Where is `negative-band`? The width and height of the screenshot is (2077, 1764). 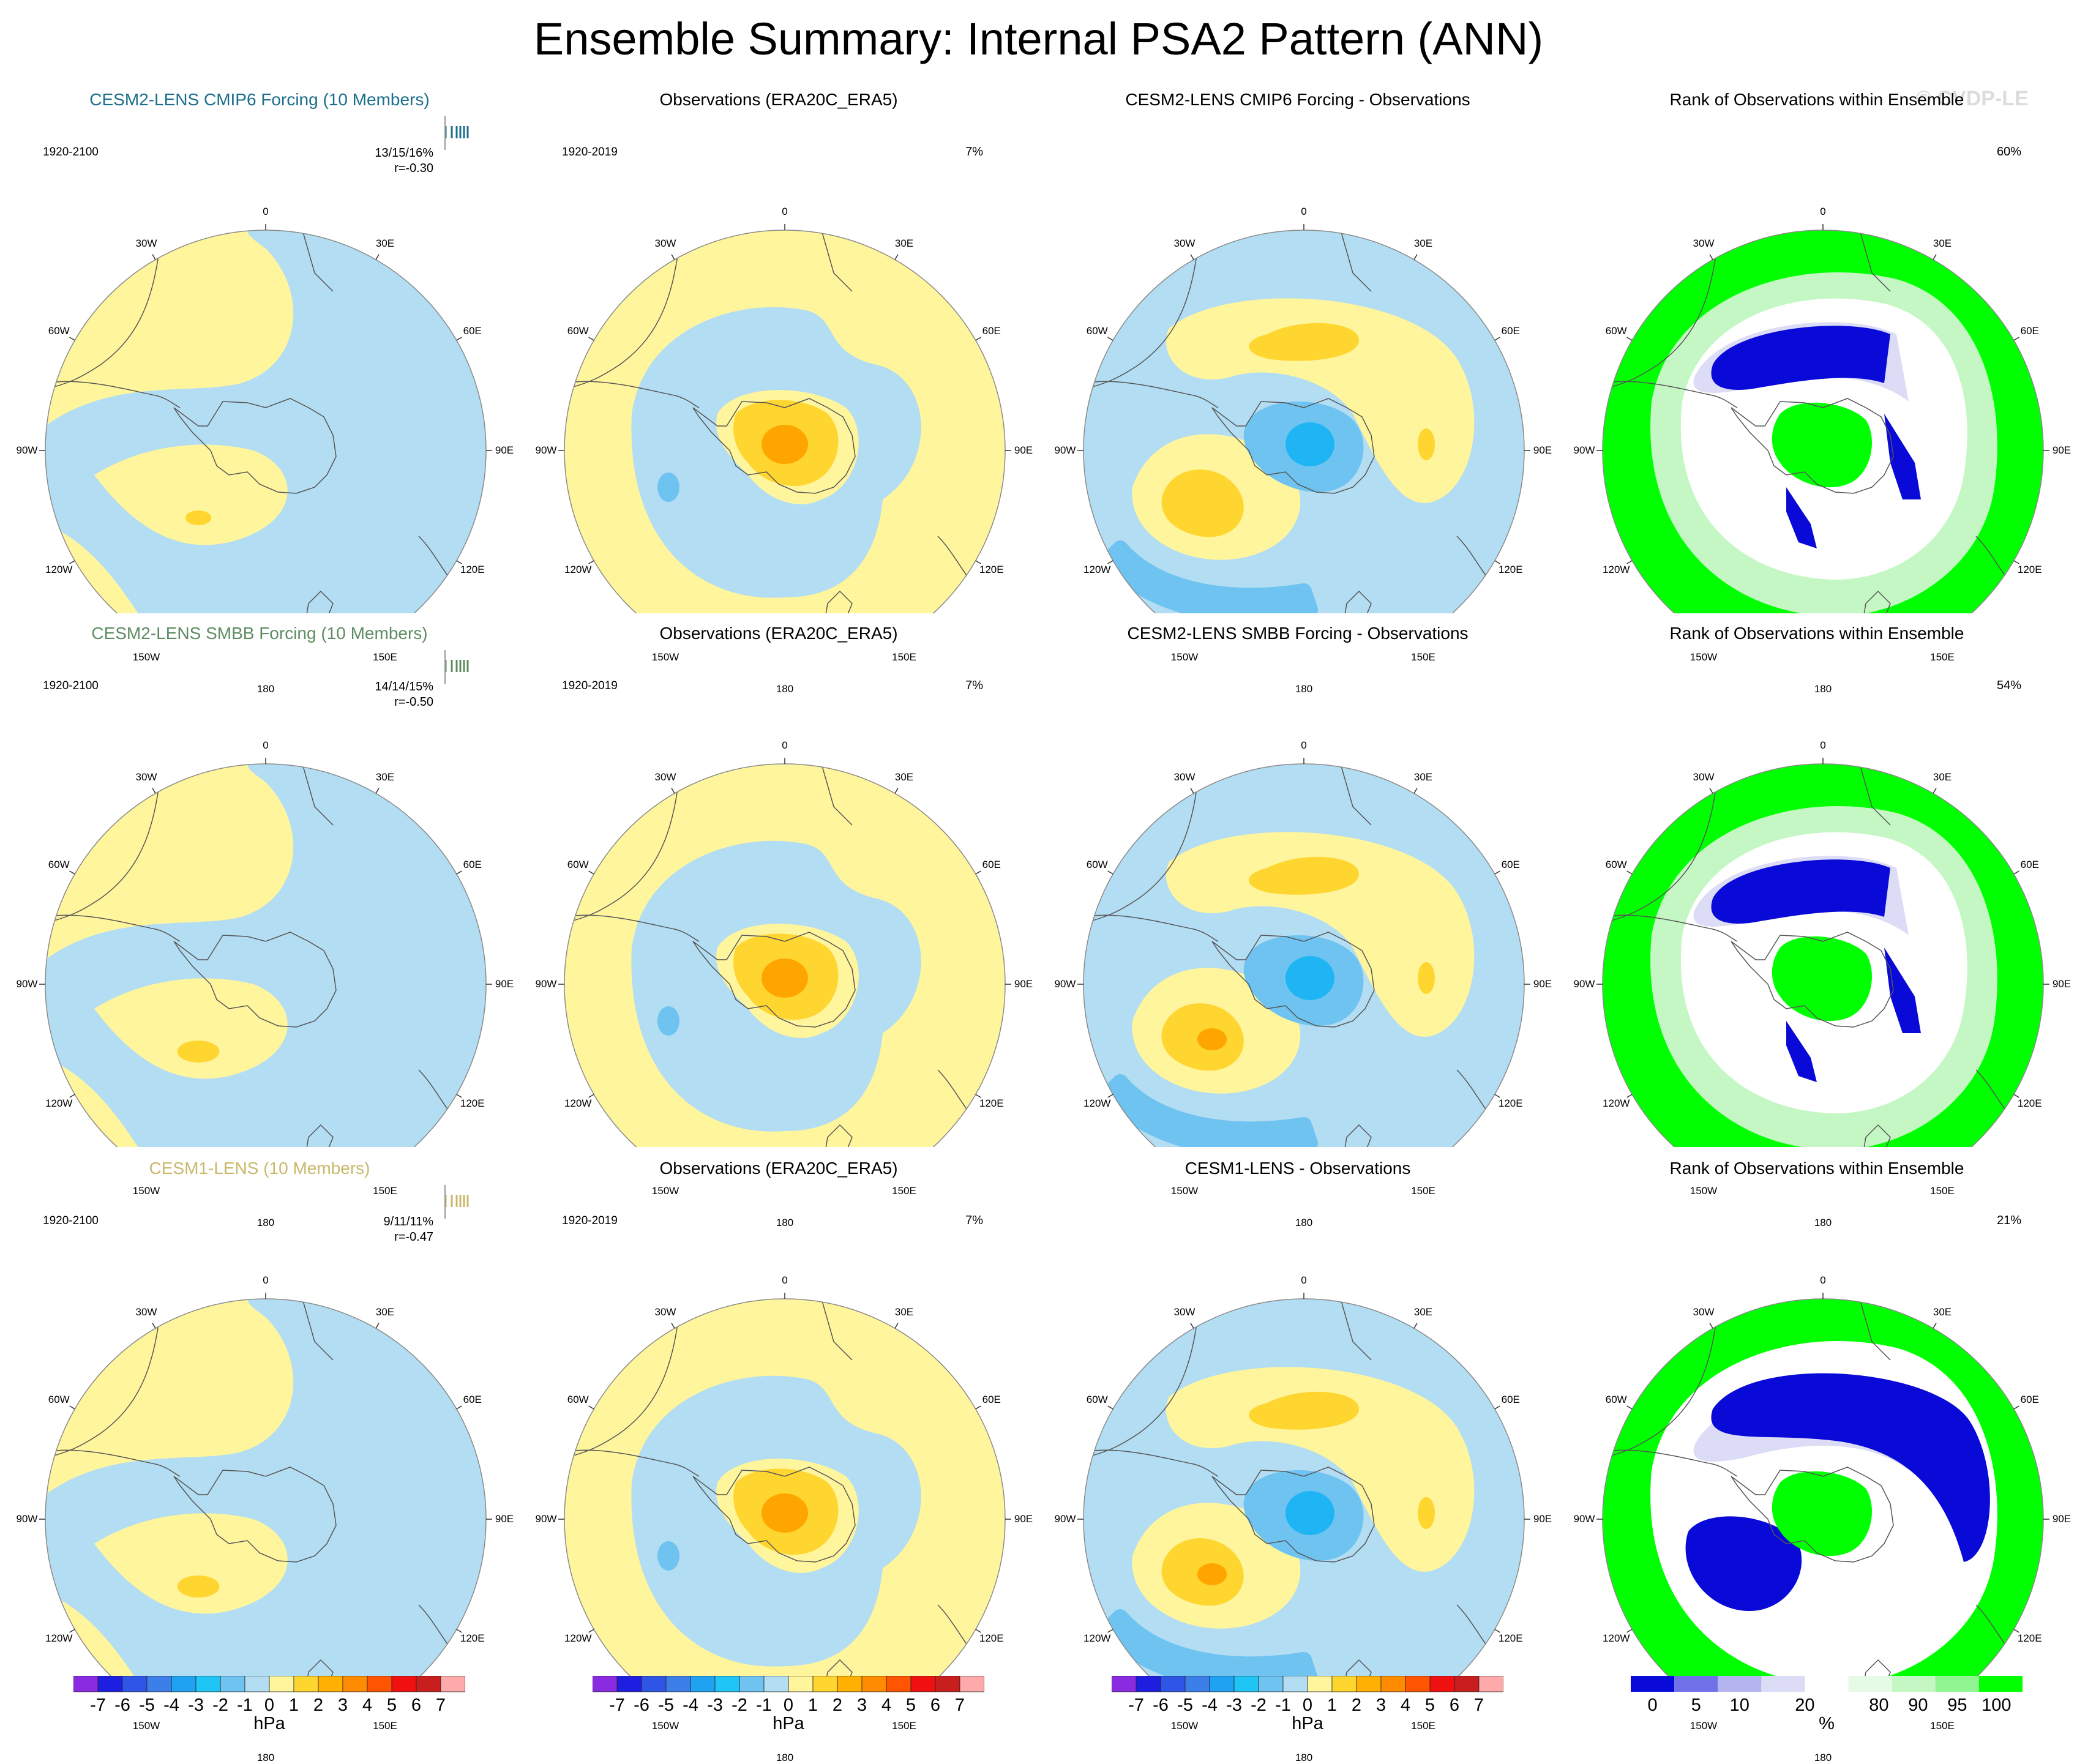
negative-band is located at coordinates (1209, 576).